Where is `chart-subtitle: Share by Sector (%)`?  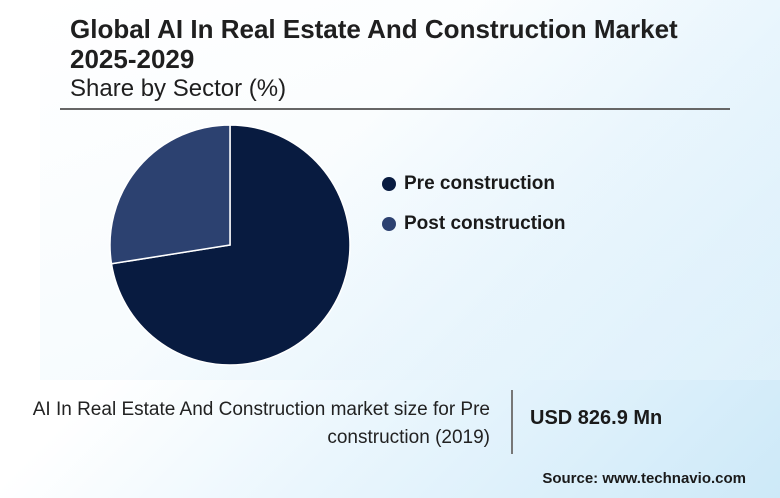
chart-subtitle: Share by Sector (%) is located at coordinates (178, 88).